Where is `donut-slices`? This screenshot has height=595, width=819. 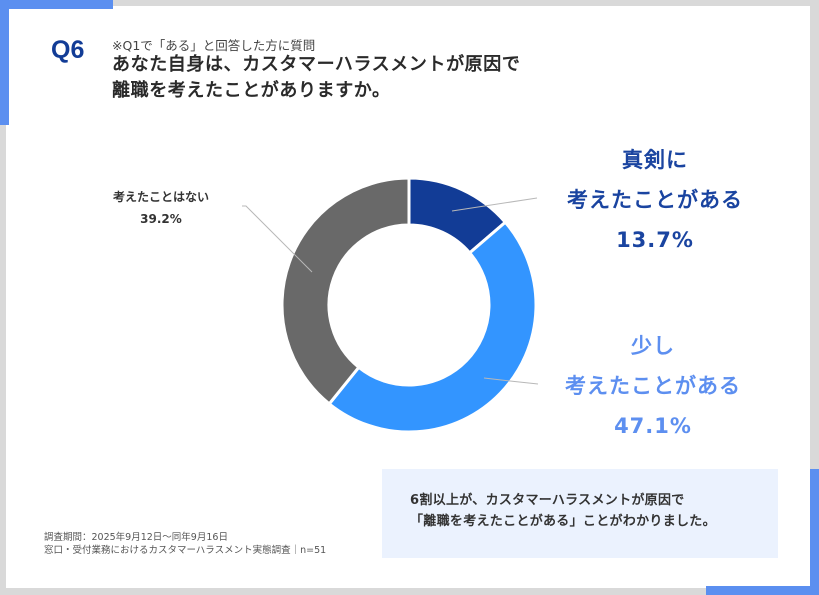 donut-slices is located at coordinates (409, 305).